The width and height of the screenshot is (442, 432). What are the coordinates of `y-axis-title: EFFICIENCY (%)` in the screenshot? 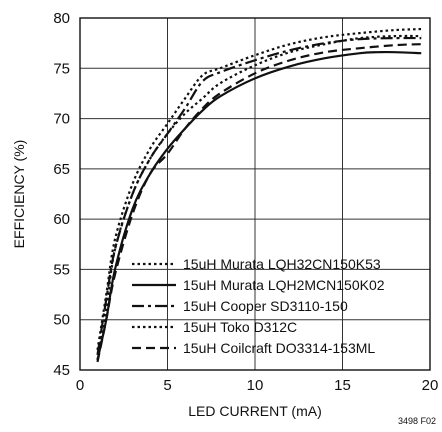 It's located at (19, 194).